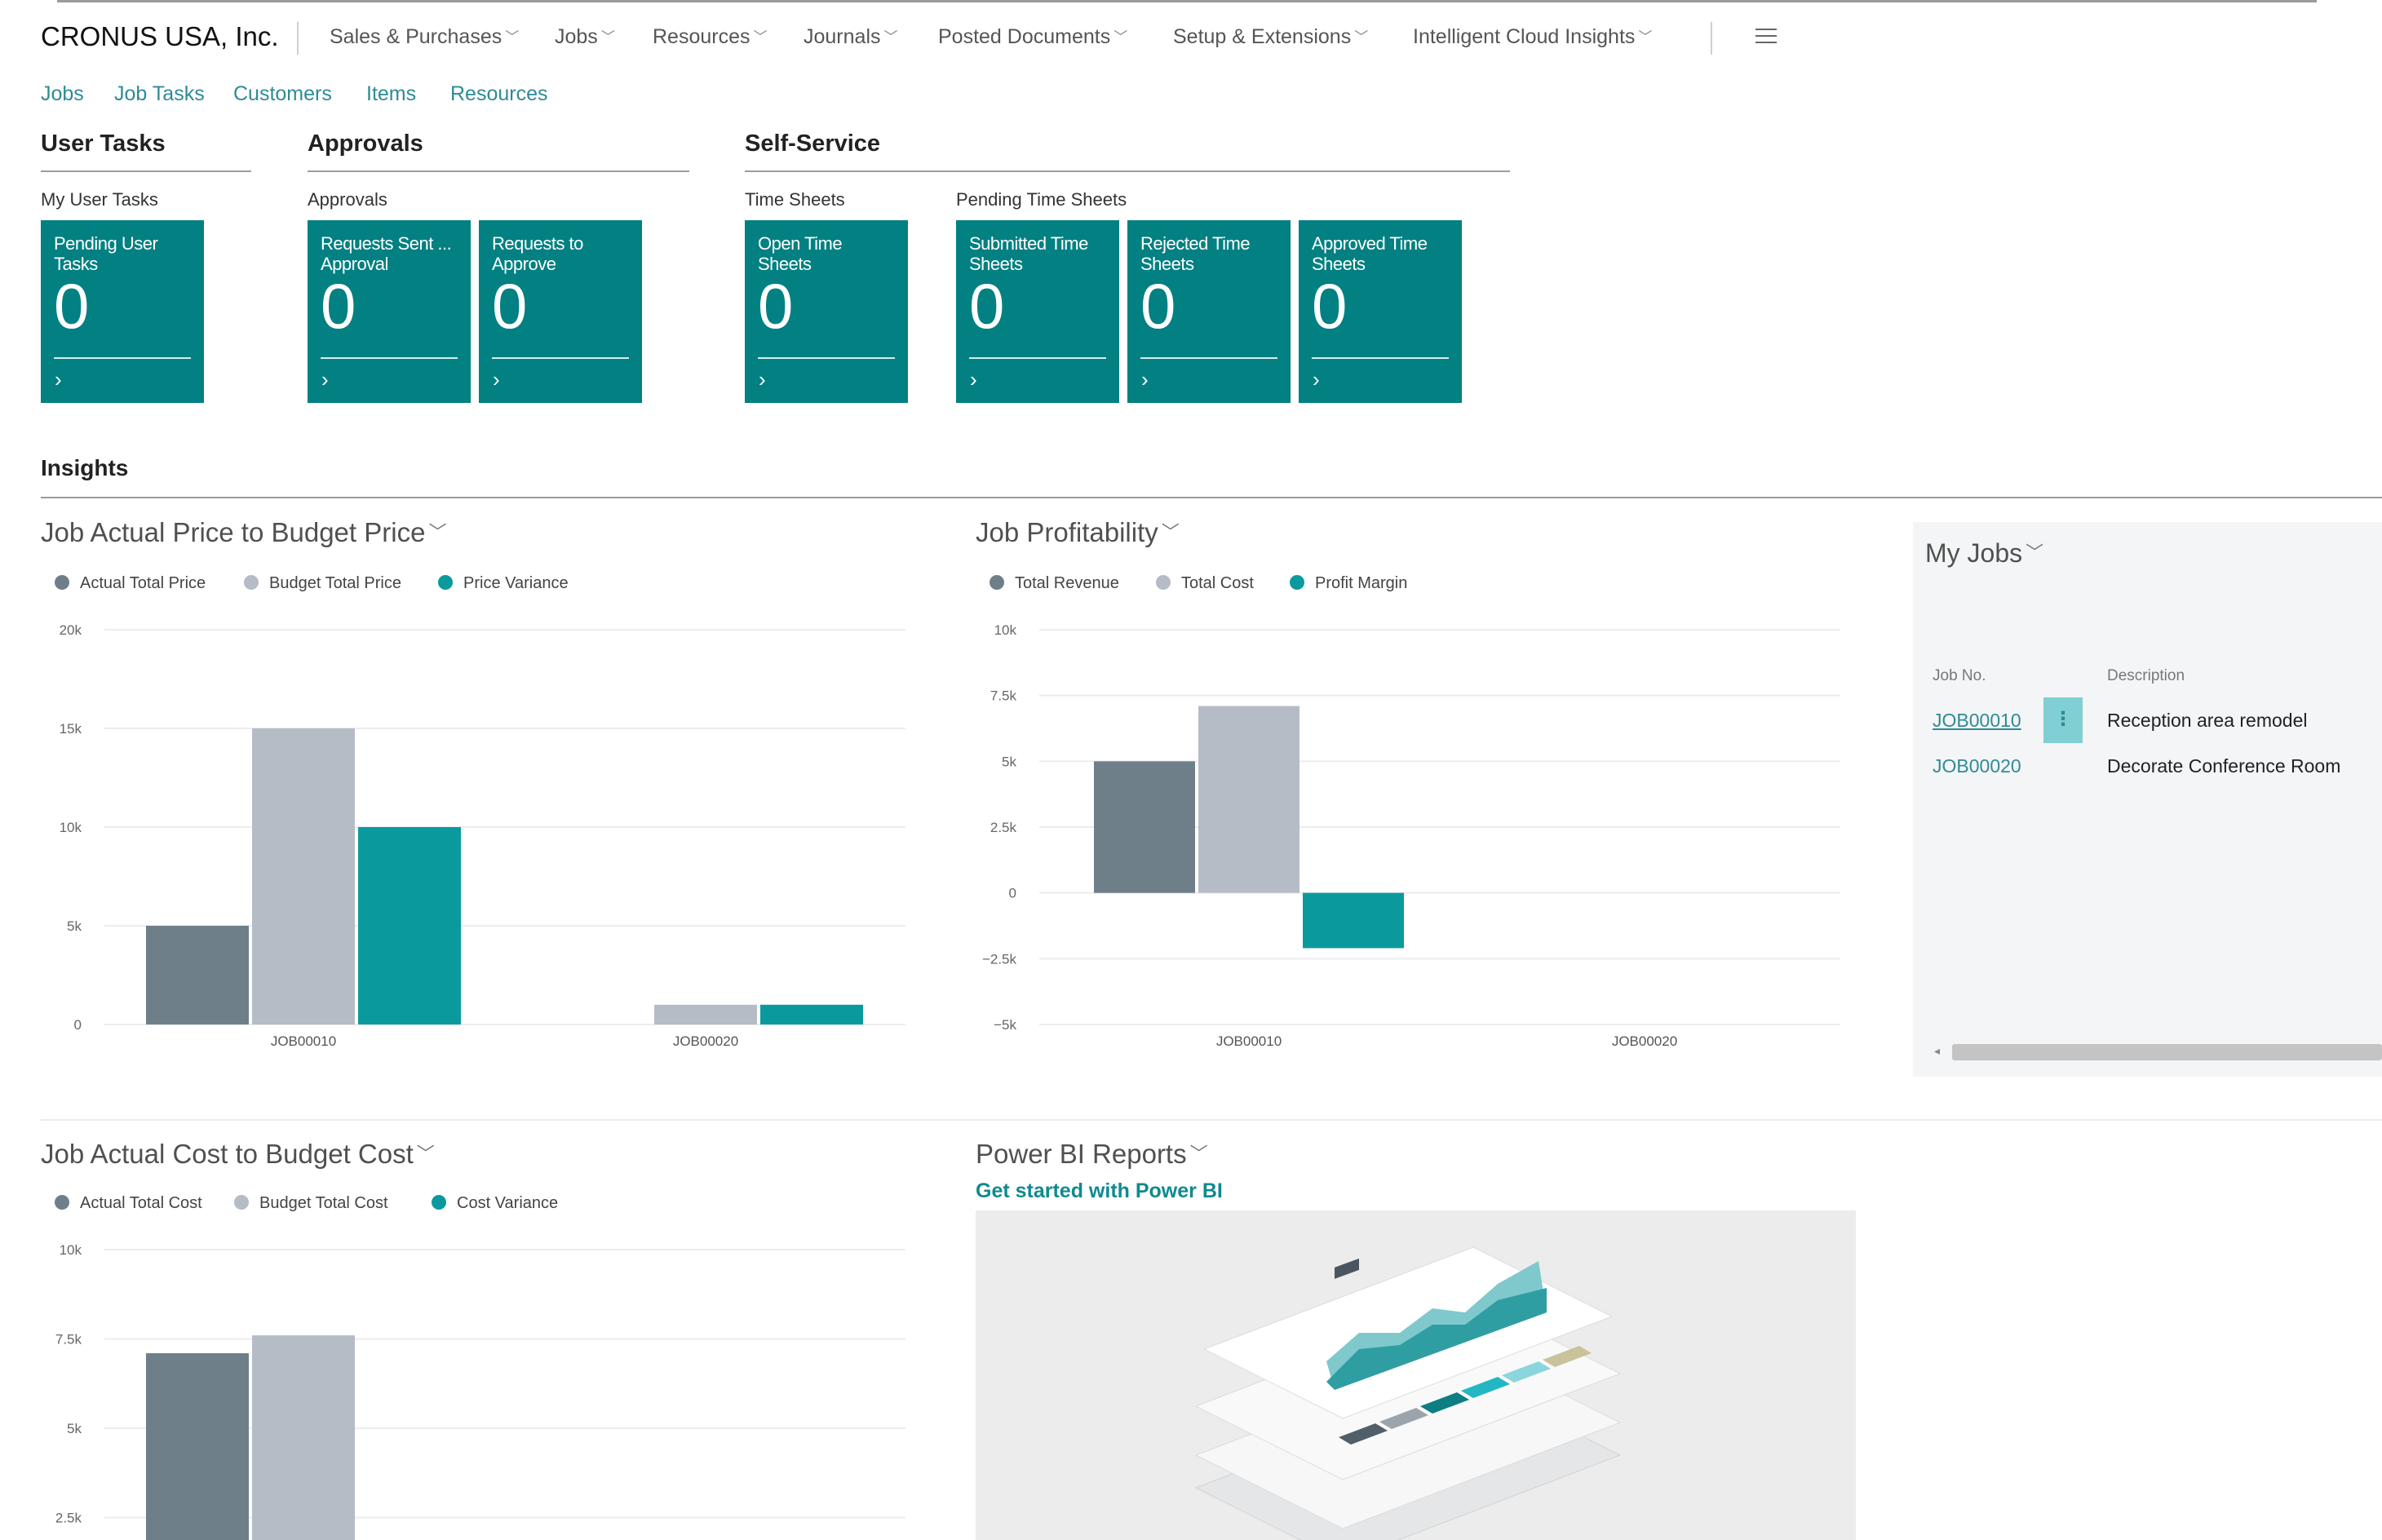  I want to click on tile-approved-time-sheets: Approved Time Sheets 0 ›, so click(1380, 311).